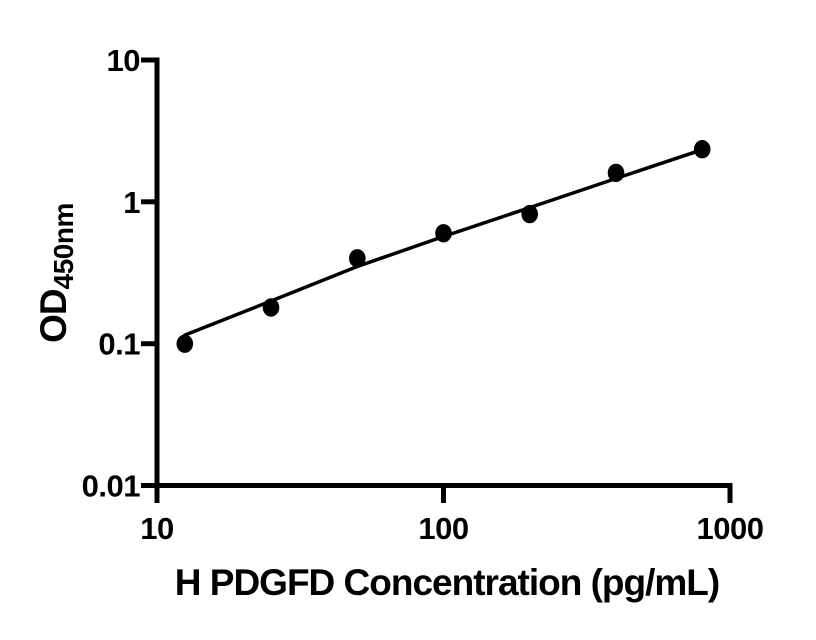  I want to click on x-tick-label-100: 100, so click(443, 528).